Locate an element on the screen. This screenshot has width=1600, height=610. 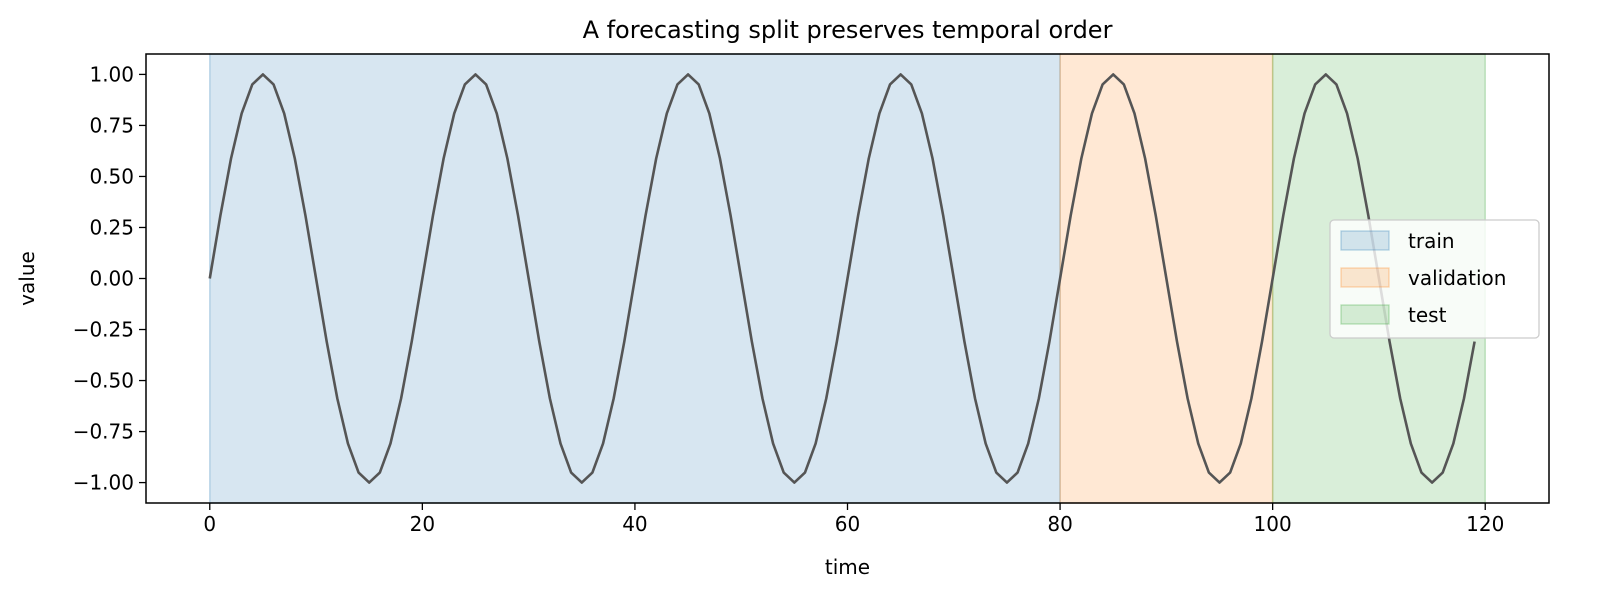
y-tick-label: 0.25 is located at coordinates (111, 227).